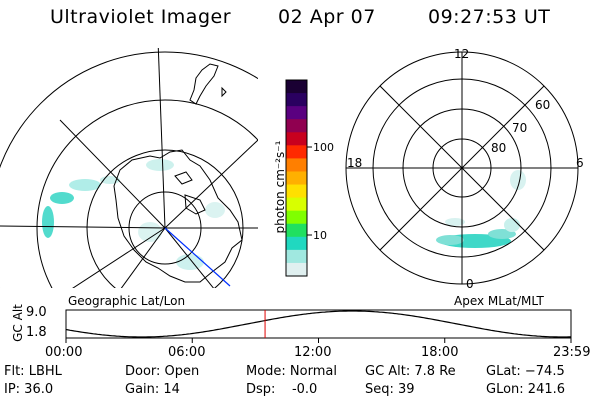  I want to click on dsp-status: Dsp: -0.0, so click(282, 389).